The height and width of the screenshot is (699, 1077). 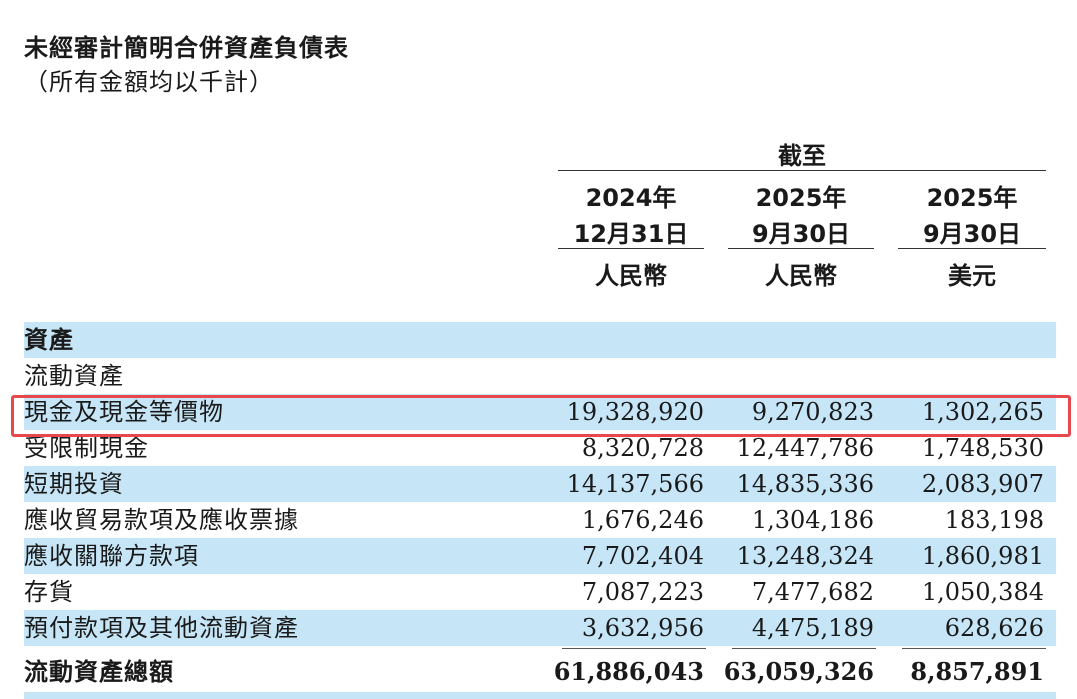 I want to click on page-title: 未經審計簡明合併資產負債表, so click(x=186, y=48).